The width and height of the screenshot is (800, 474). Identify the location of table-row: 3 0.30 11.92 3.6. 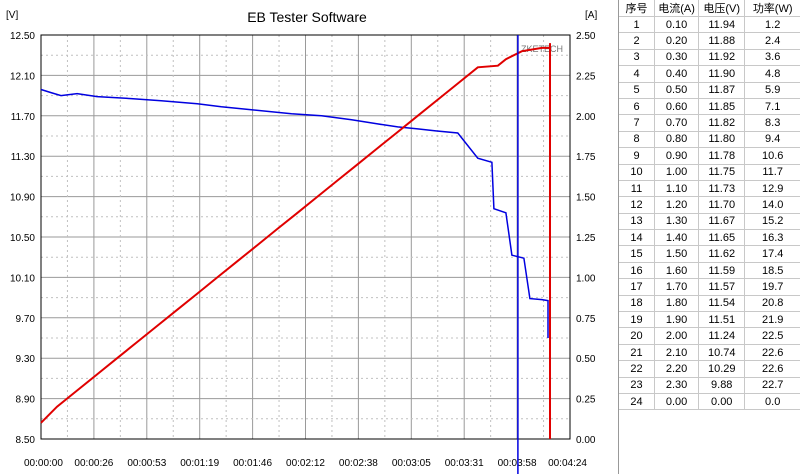
(709, 58).